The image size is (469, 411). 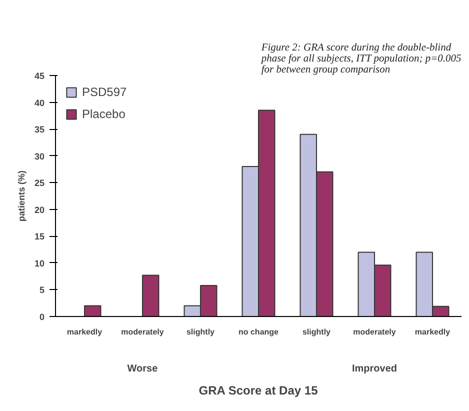 I want to click on x-tick-label: no change, so click(x=259, y=332).